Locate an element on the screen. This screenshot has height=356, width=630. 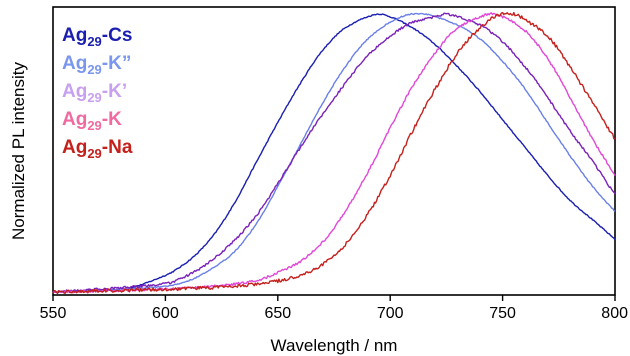
x-tick-label-650: 650 is located at coordinates (277, 313).